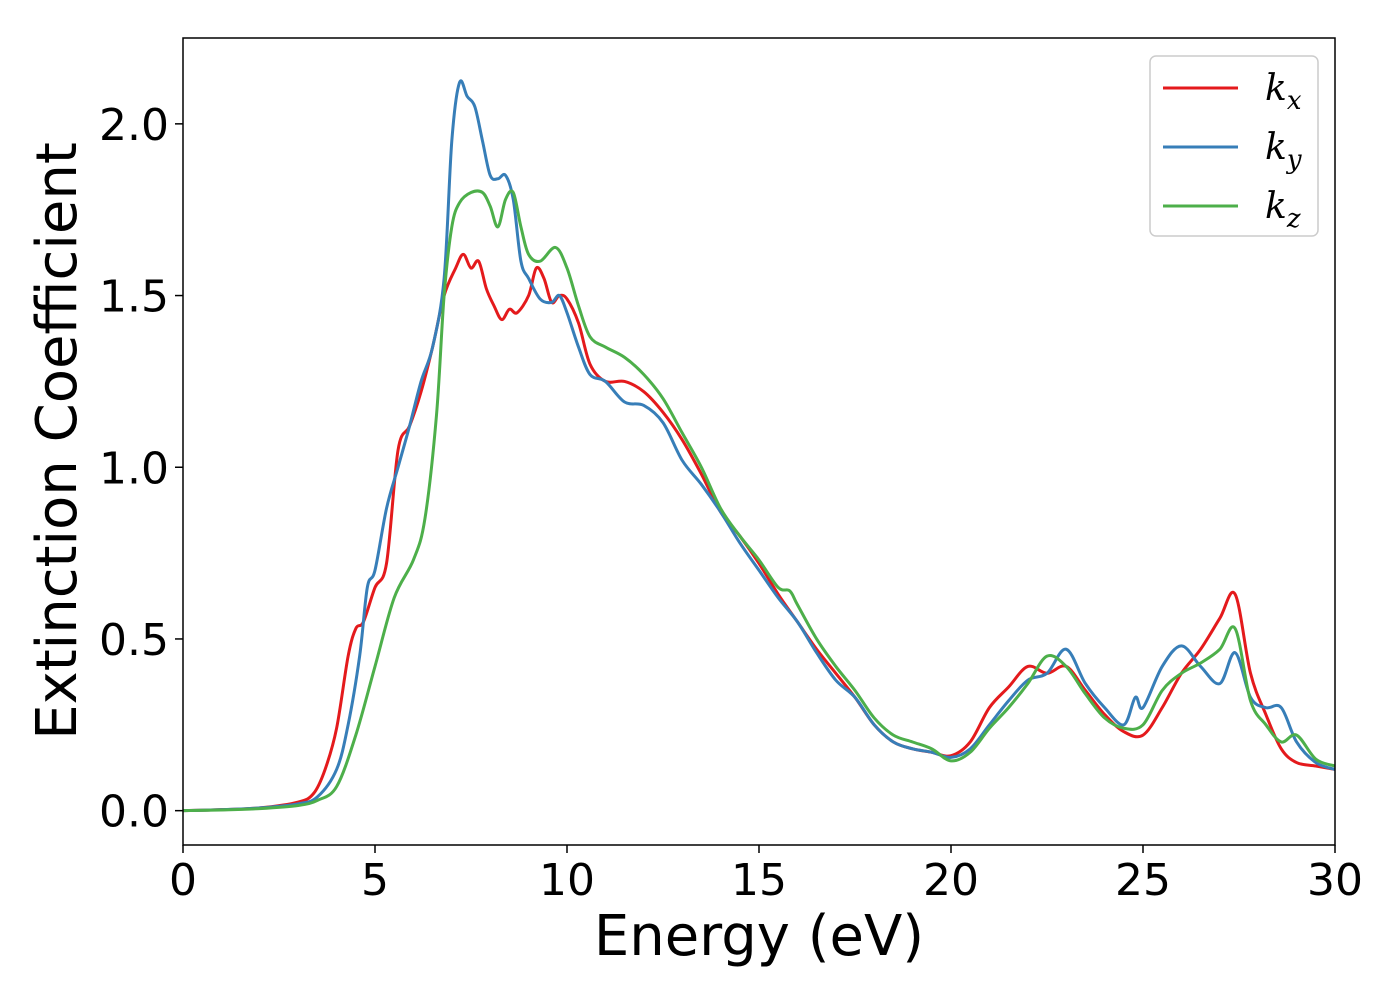 The height and width of the screenshot is (1000, 1400). What do you see at coordinates (134, 468) in the screenshot?
I see `y-tick-label: 1.0` at bounding box center [134, 468].